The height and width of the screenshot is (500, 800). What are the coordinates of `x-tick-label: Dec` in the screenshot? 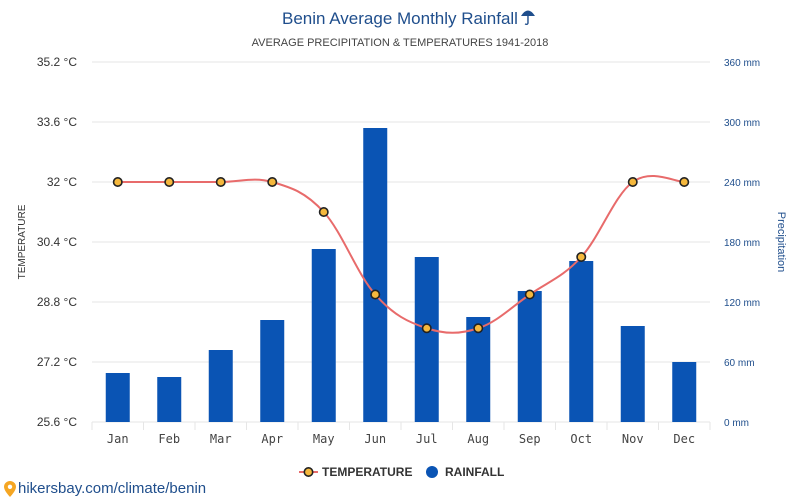 It's located at (684, 439).